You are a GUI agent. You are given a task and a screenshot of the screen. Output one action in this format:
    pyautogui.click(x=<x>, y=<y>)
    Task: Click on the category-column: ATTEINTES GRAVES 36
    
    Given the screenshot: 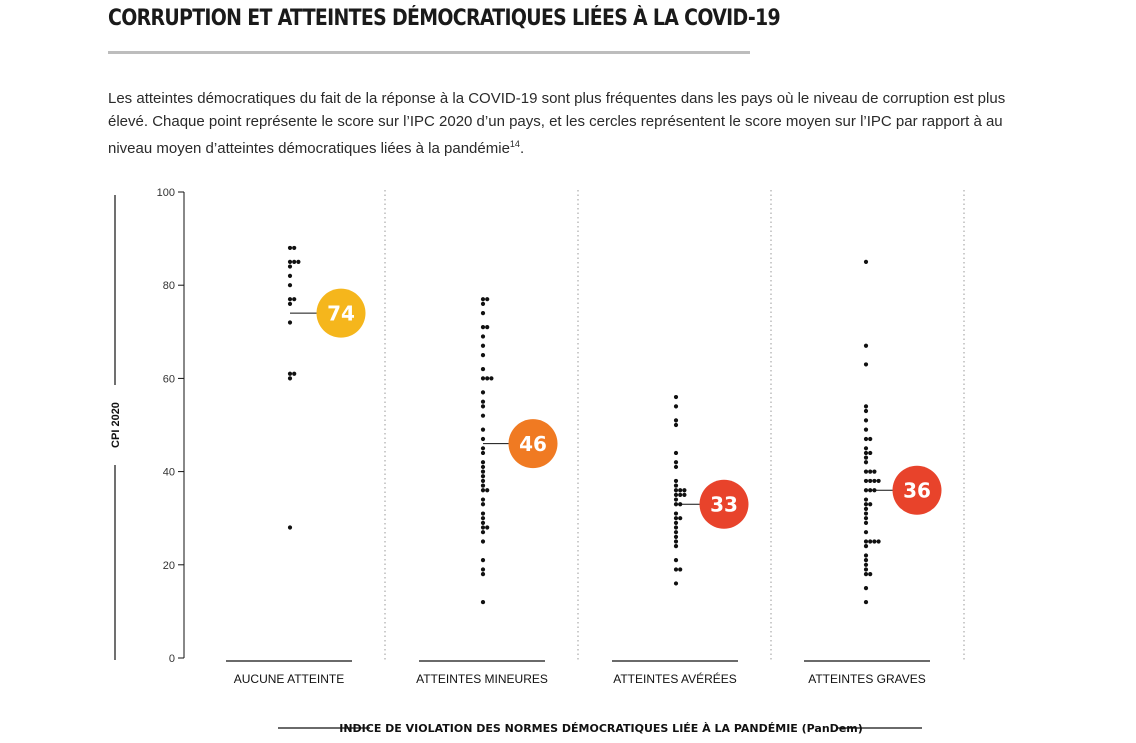 What is the action you would take?
    pyautogui.click(x=873, y=472)
    